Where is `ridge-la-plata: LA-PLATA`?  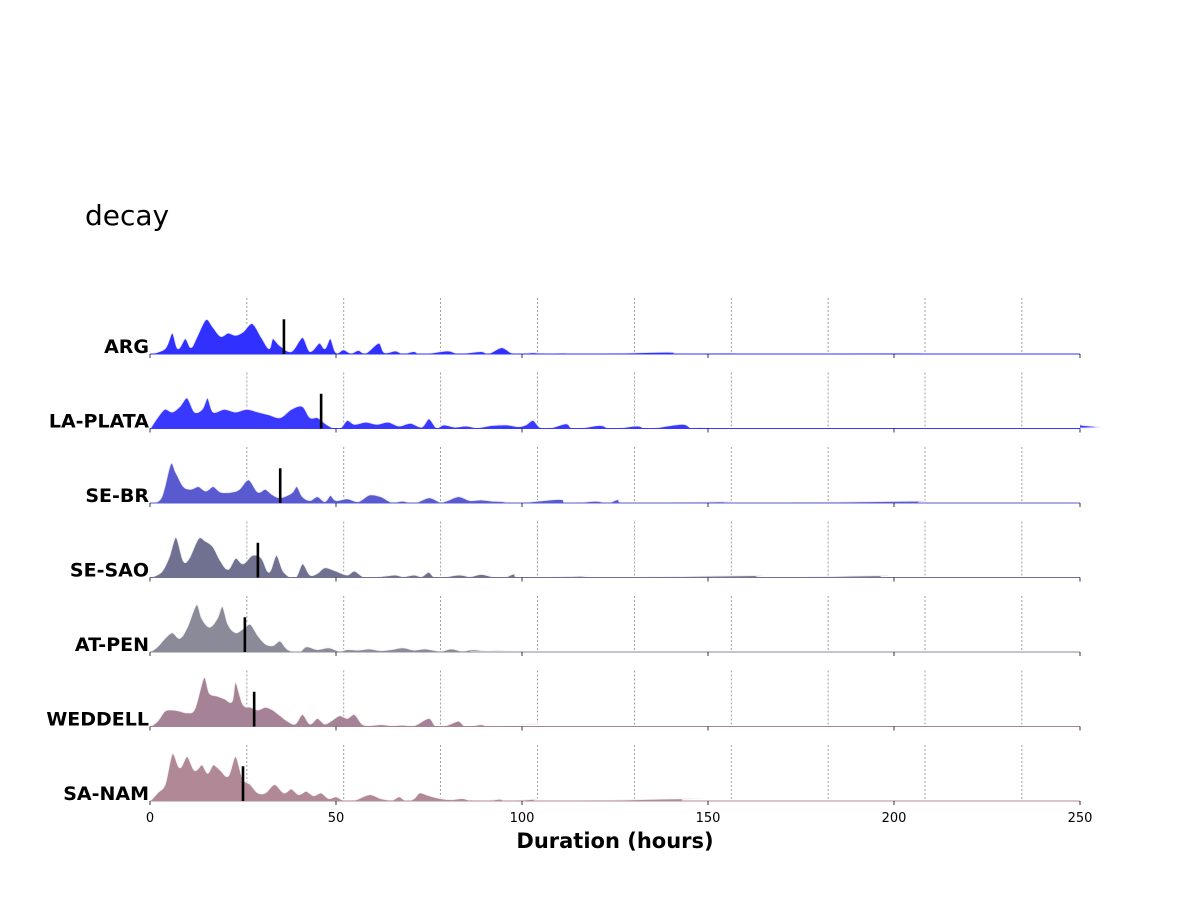
ridge-la-plata: LA-PLATA is located at coordinates (575, 413).